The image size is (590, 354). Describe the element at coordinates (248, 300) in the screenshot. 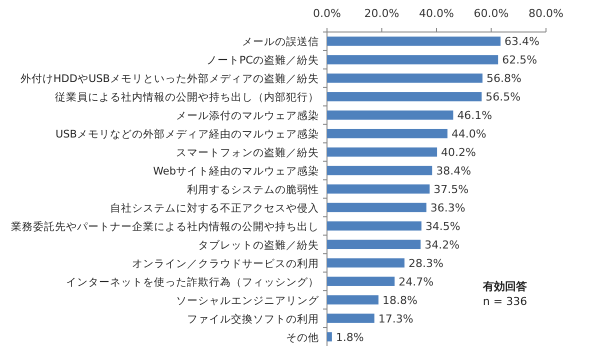

I see `y-tick-label: ソーシャルエンジニアリング` at that location.